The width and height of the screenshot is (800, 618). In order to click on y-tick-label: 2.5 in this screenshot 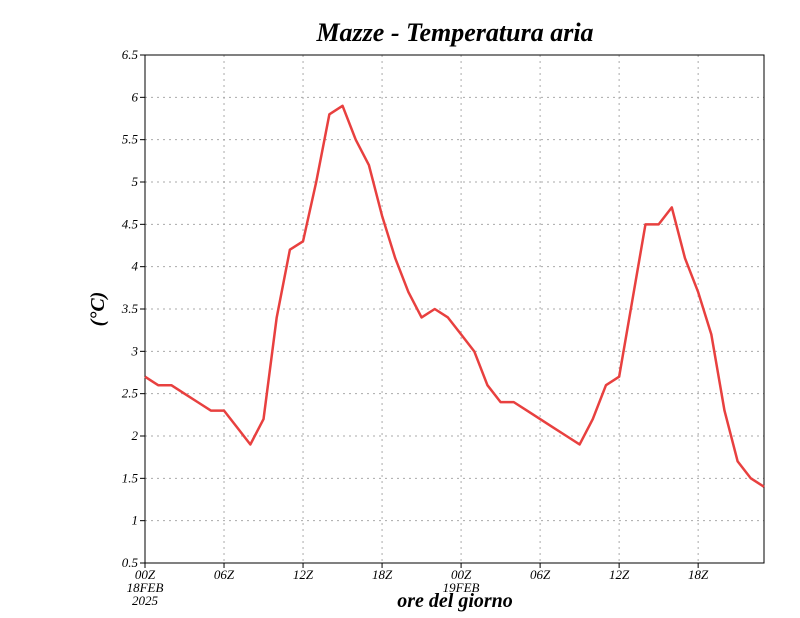, I will do `click(130, 393)`.